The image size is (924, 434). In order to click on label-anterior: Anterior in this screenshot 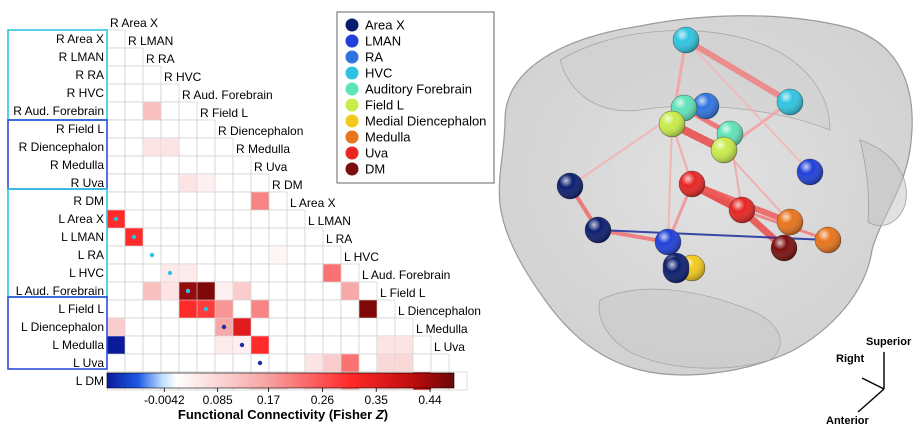, I will do `click(848, 421)`.